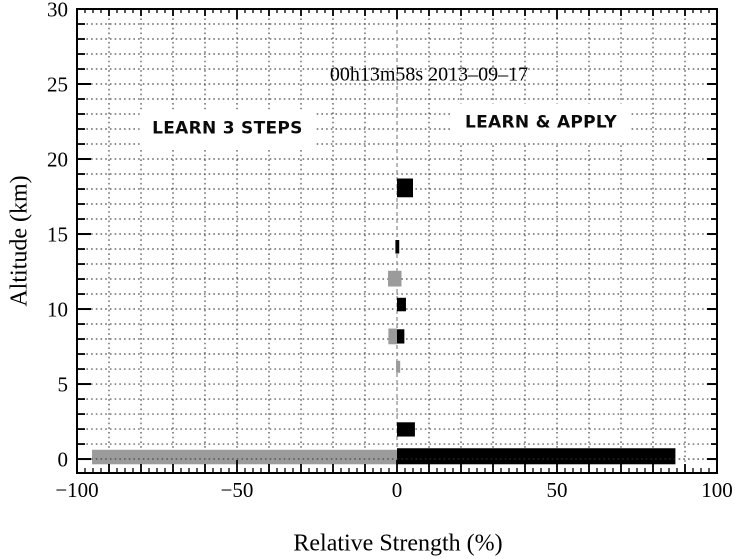 This screenshot has width=735, height=559. Describe the element at coordinates (557, 490) in the screenshot. I see `x-tick-label: 50` at that location.